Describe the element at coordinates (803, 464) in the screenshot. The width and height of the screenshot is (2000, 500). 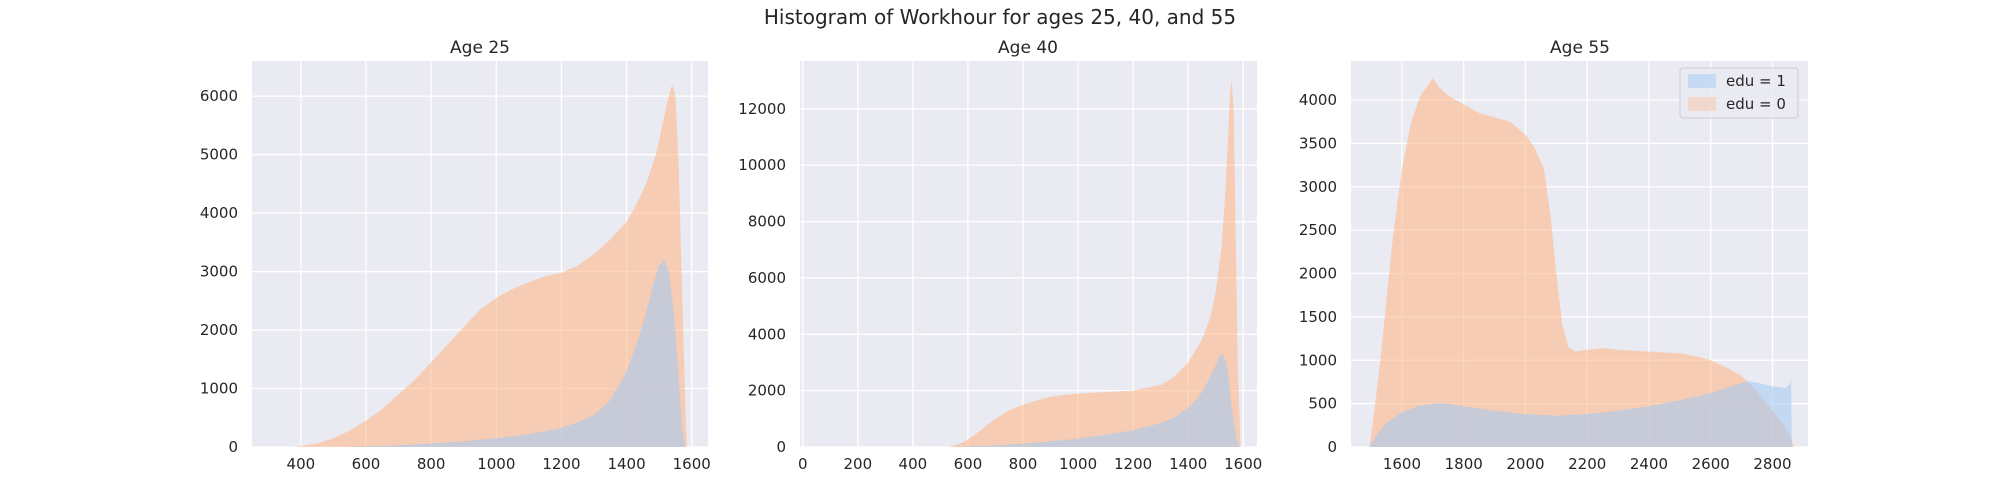
I see `x-tick-label-age-40: 0` at that location.